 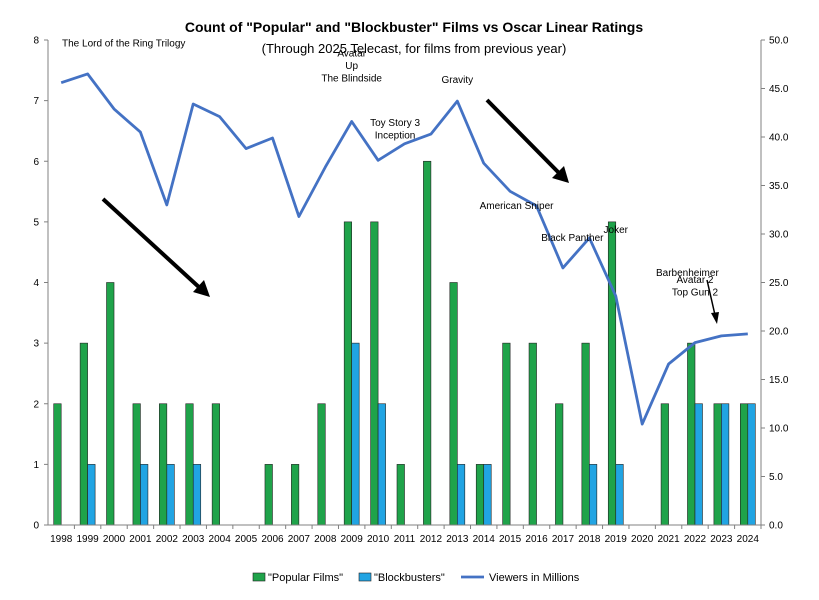 I want to click on x-tick-label-2008: 2008, so click(x=325, y=539).